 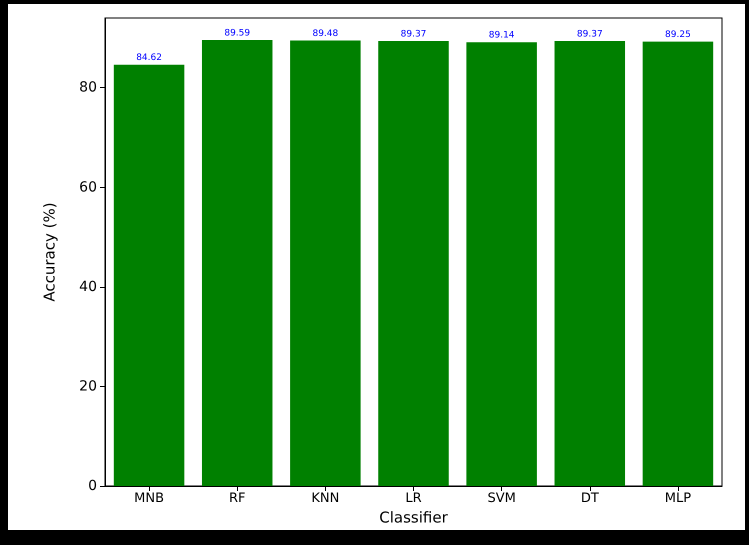 I want to click on x-tick-label: MLP, so click(x=678, y=498).